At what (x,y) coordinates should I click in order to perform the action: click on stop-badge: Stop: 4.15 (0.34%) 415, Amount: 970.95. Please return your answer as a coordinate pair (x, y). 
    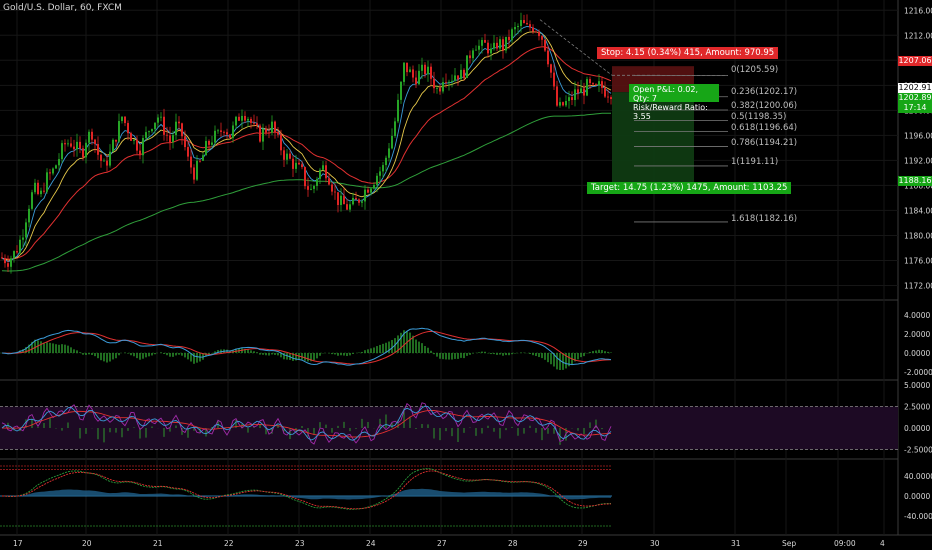
    Looking at the image, I should click on (688, 53).